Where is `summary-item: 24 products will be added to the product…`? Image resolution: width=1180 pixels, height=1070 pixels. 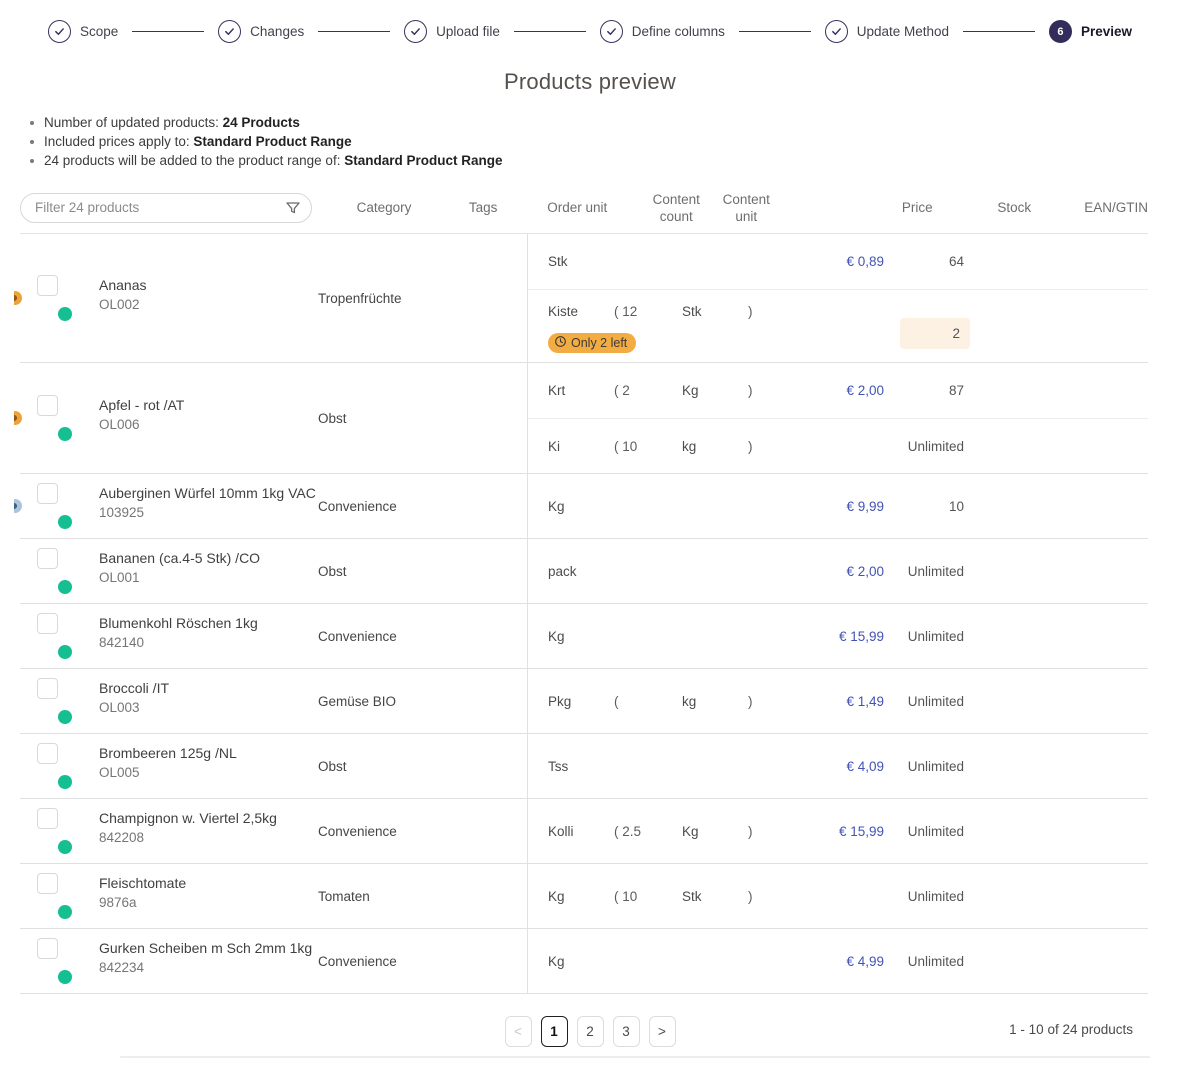
summary-item: 24 products will be added to the product… is located at coordinates (605, 160).